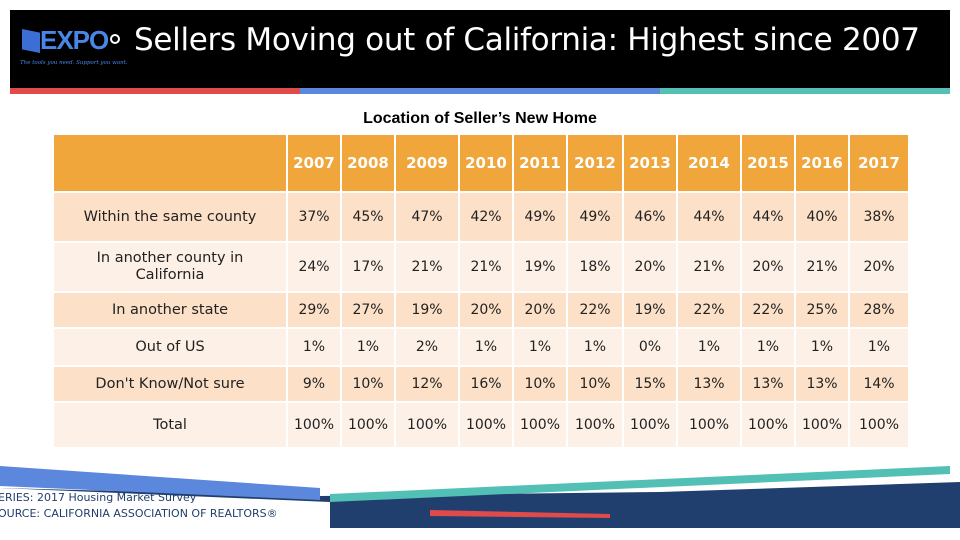 The image size is (960, 540). What do you see at coordinates (170, 163) in the screenshot?
I see `header-corner` at bounding box center [170, 163].